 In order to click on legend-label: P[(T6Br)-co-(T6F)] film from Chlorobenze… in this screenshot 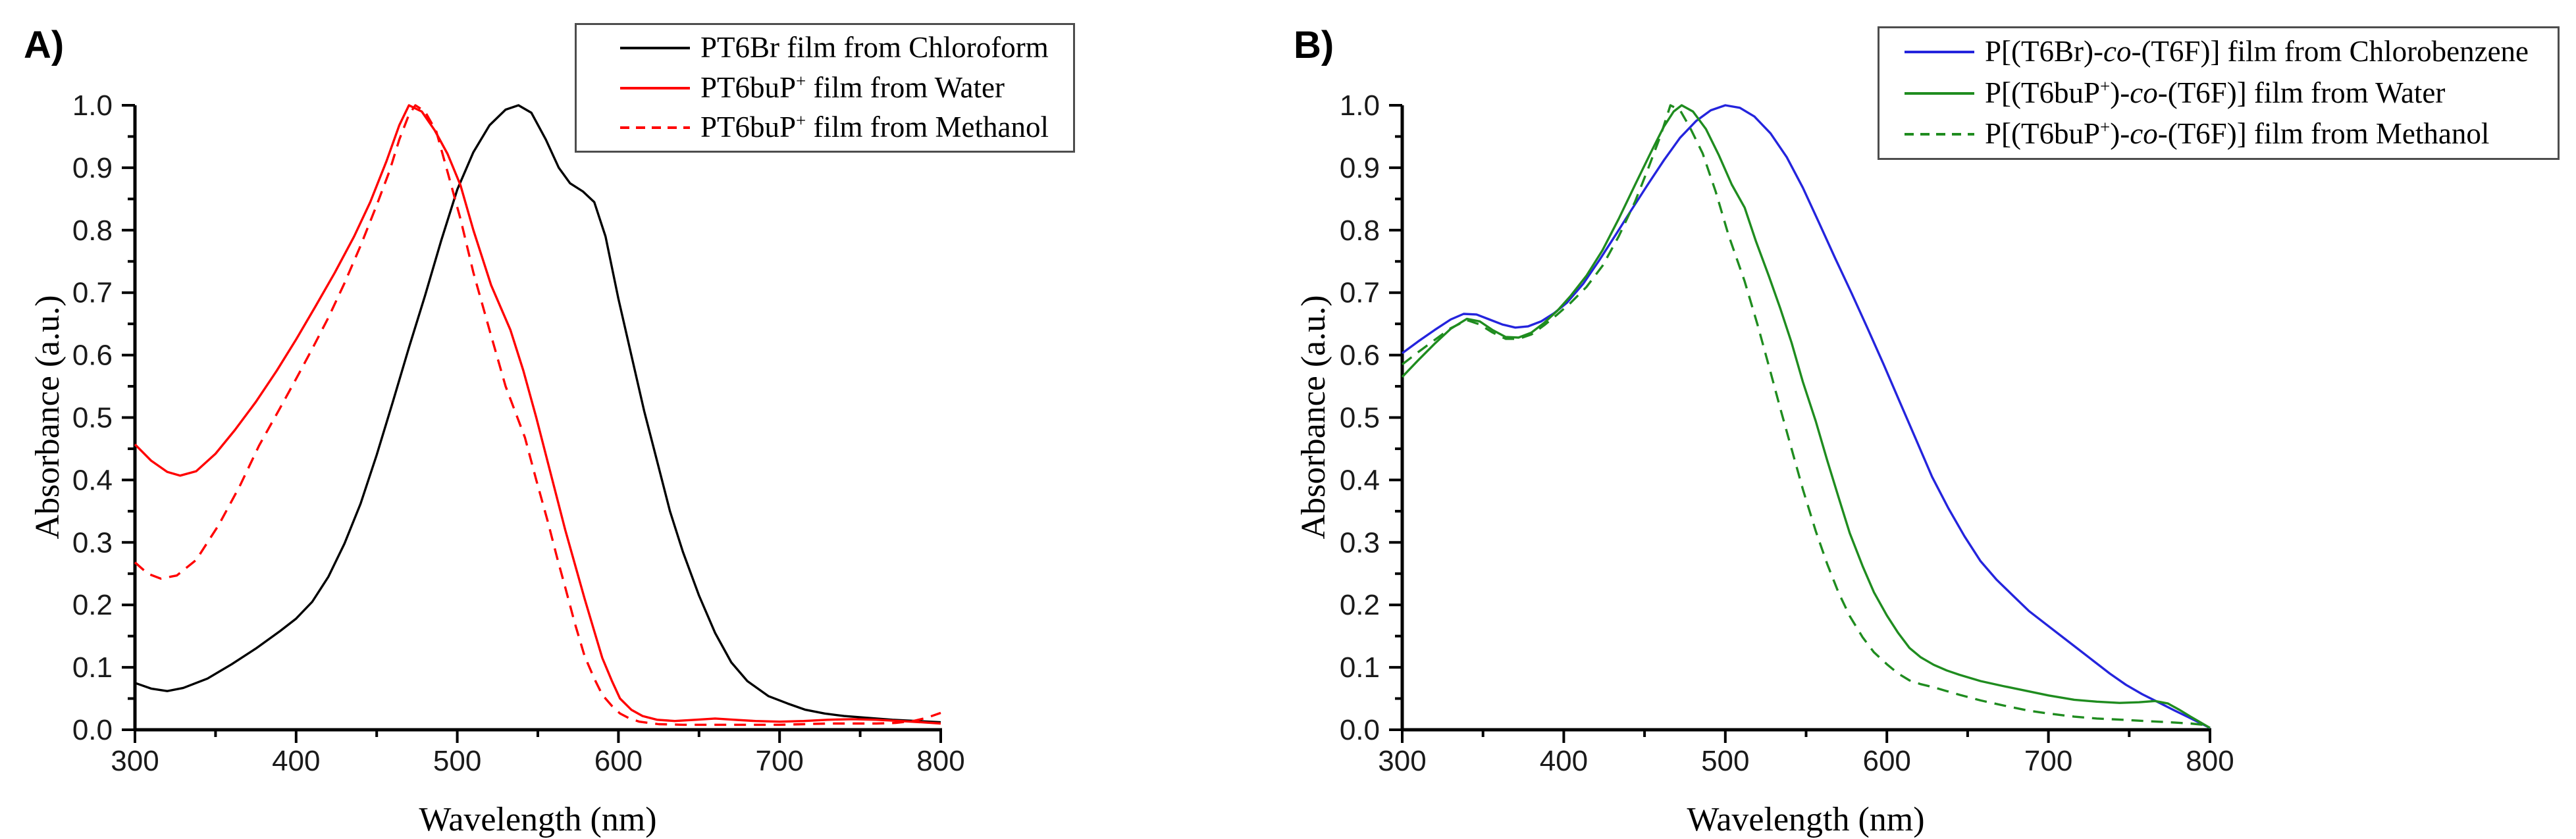, I will do `click(2257, 51)`.